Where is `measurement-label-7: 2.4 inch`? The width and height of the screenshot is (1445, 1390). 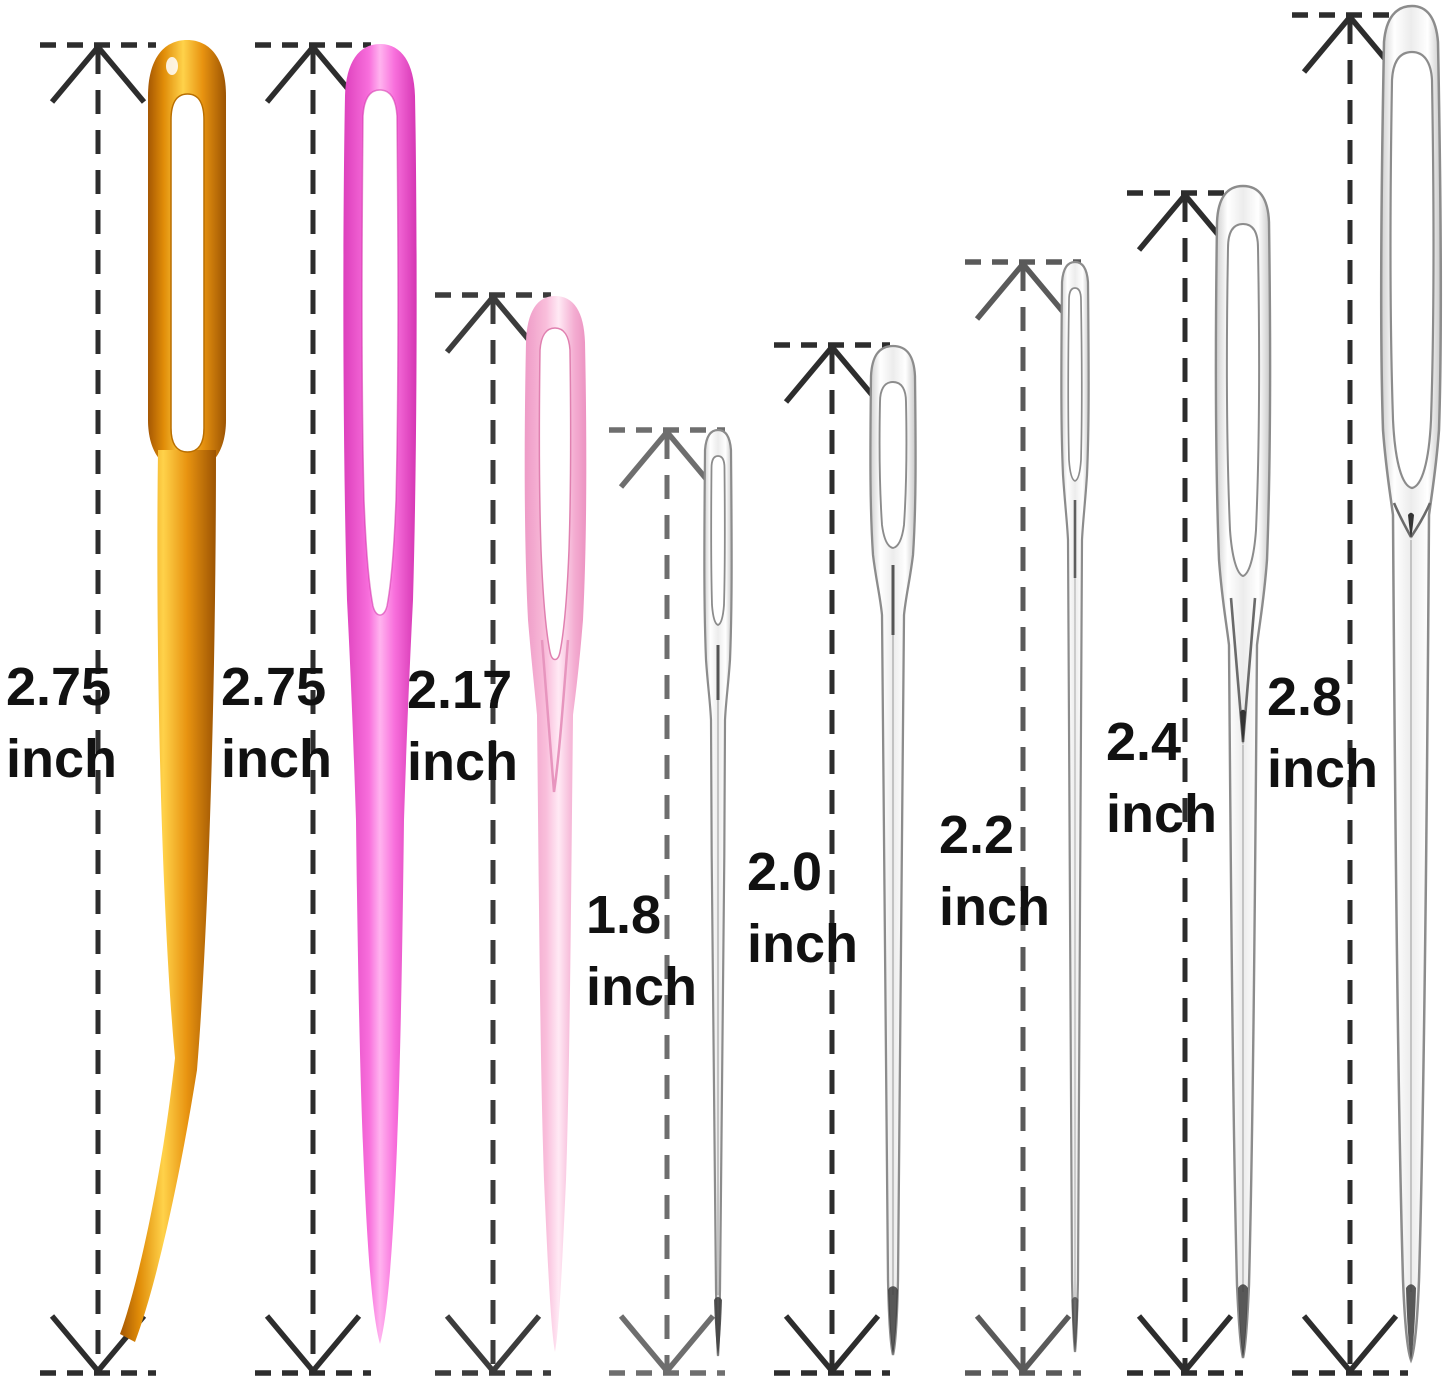 measurement-label-7: 2.4 inch is located at coordinates (1161, 778).